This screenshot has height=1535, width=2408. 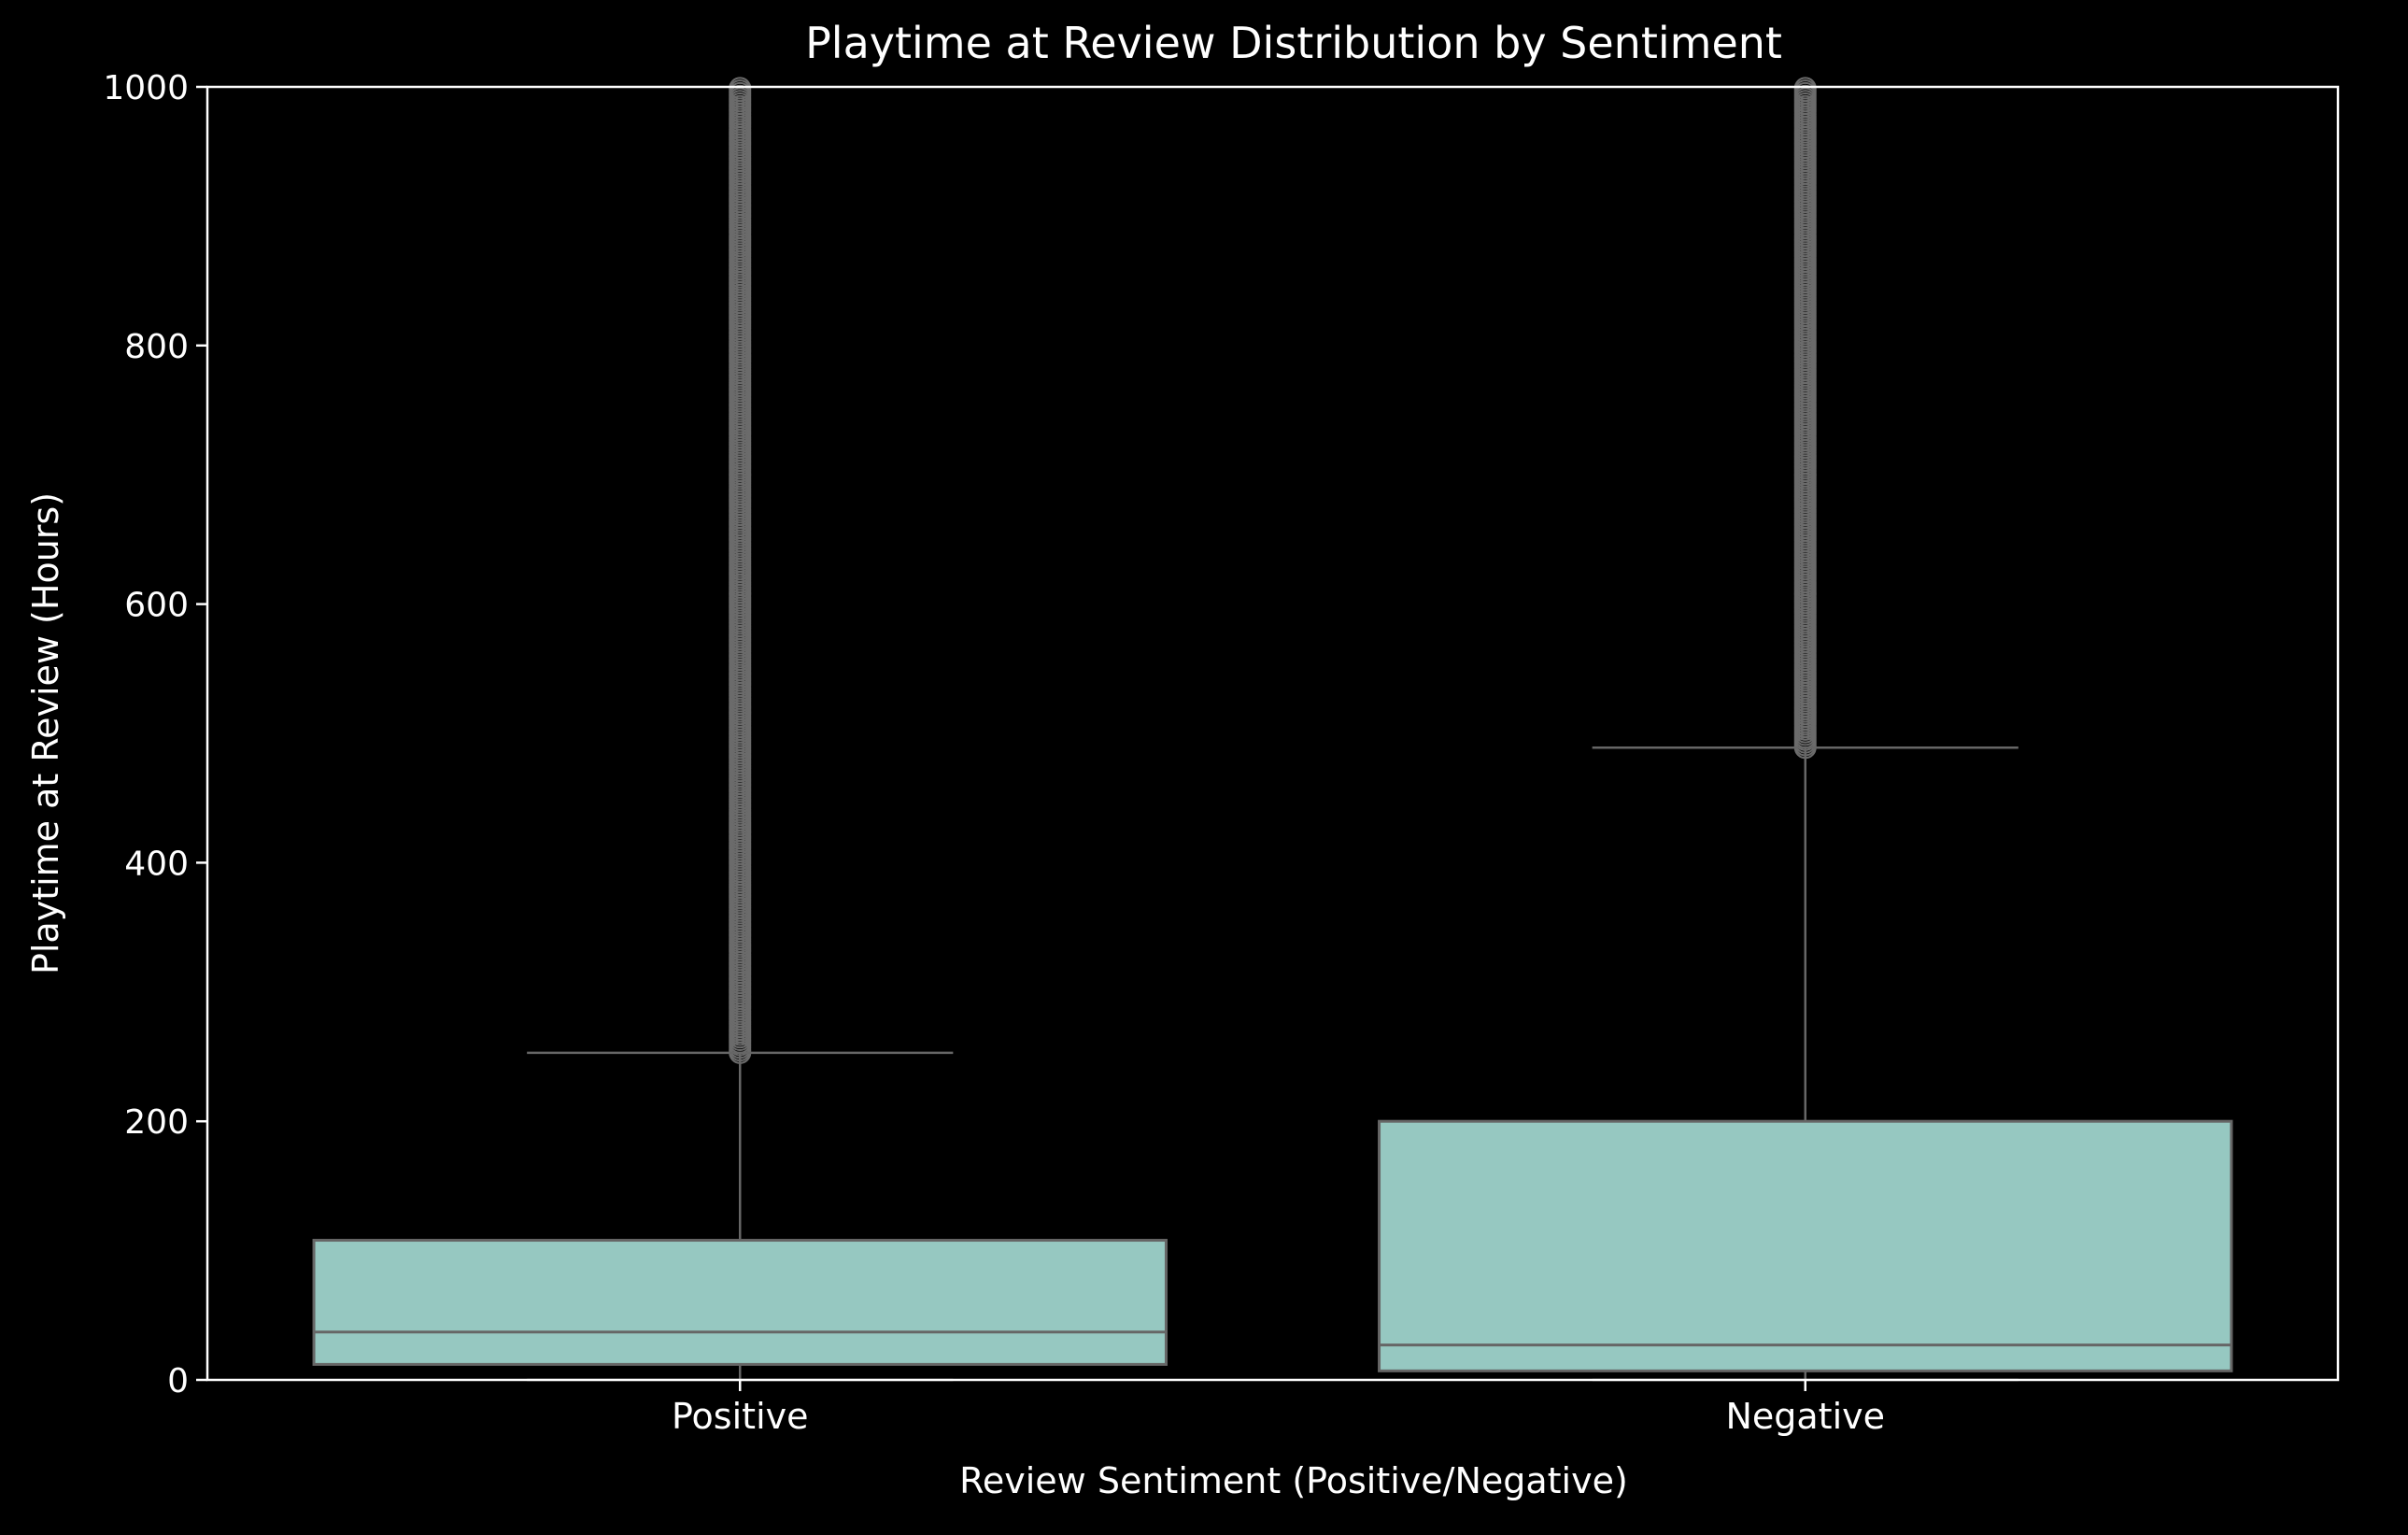 I want to click on x-tick-label: Negative, so click(x=1805, y=1416).